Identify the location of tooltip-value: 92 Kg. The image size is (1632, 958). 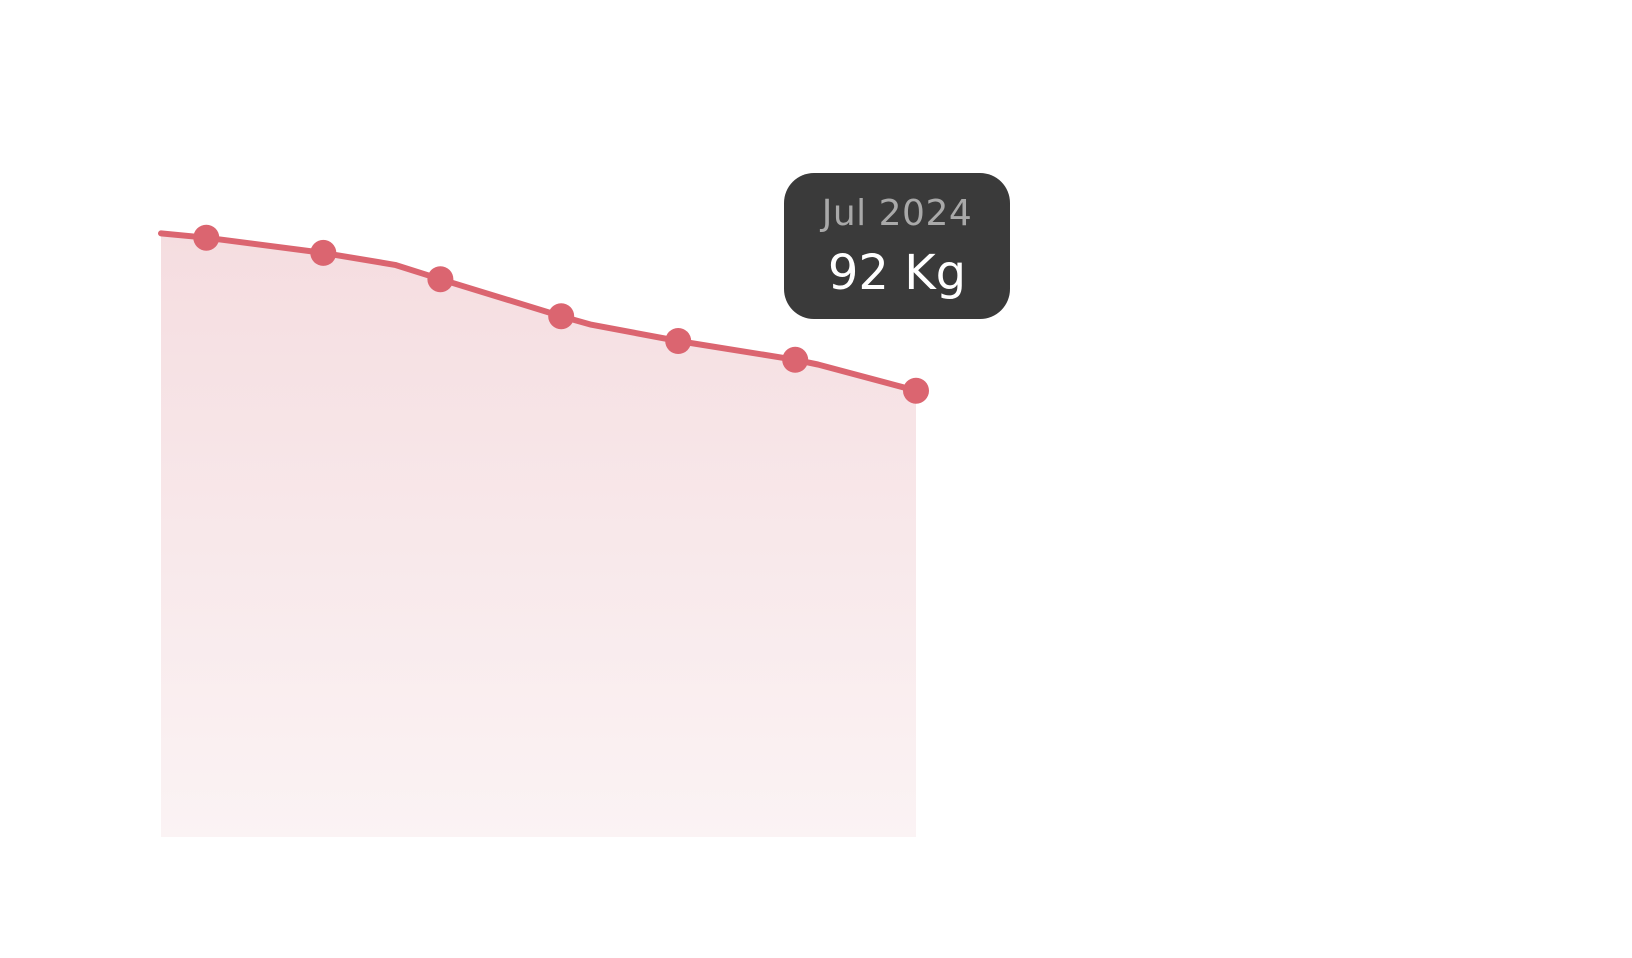
(897, 273).